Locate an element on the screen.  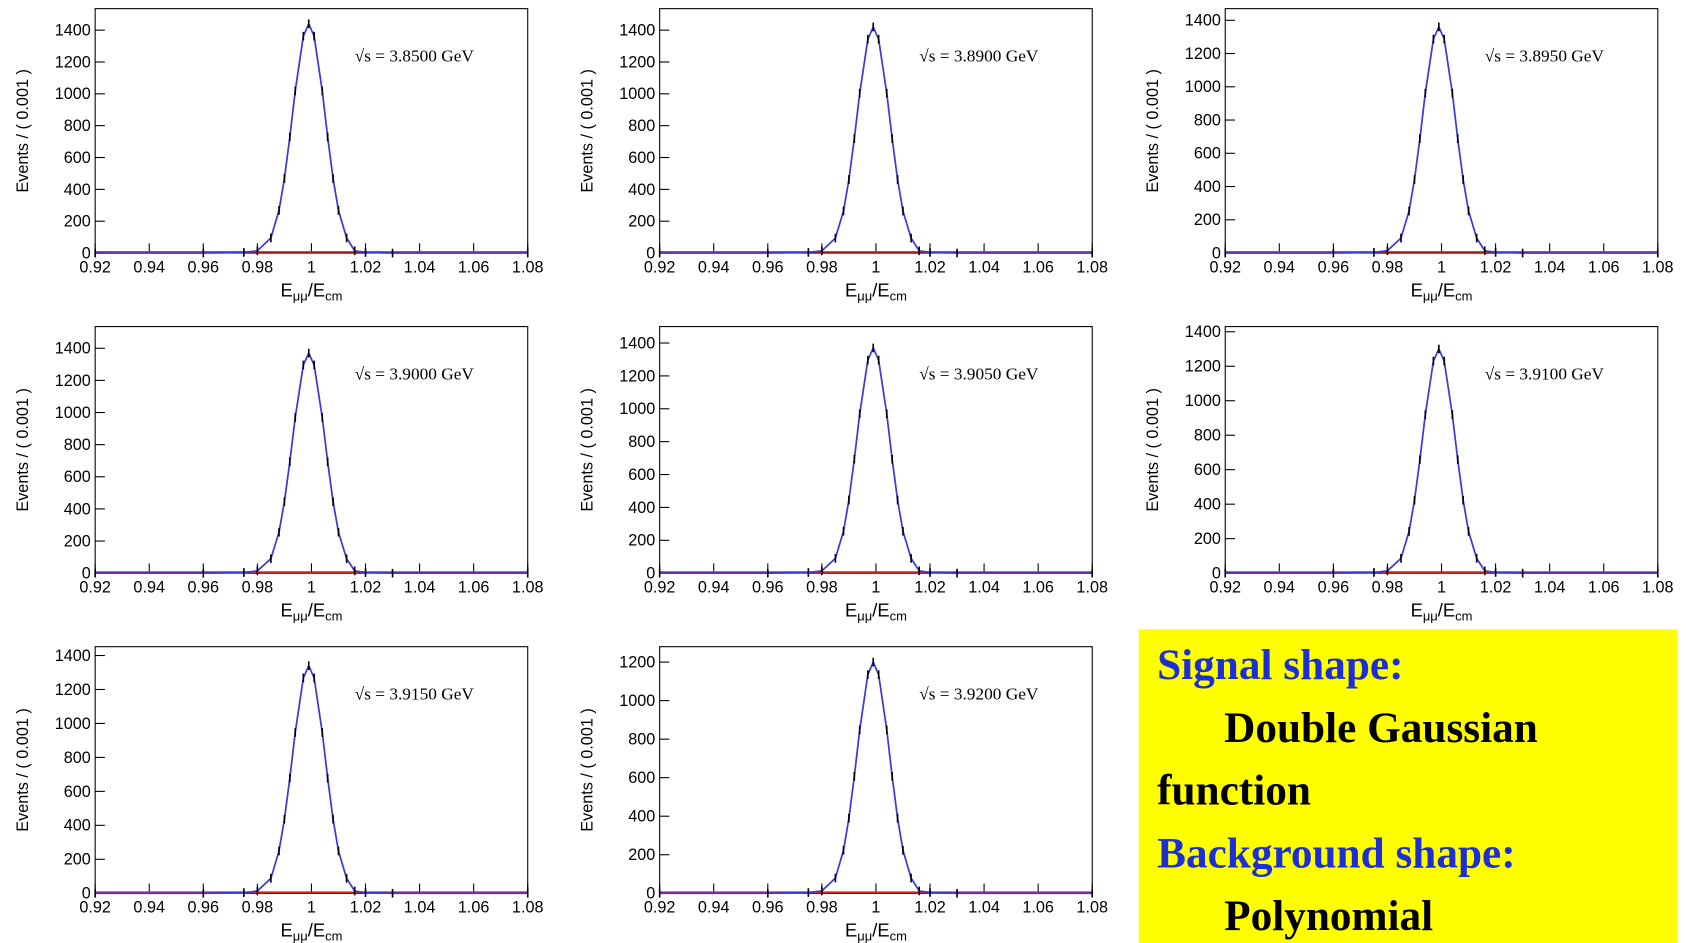
summary-box is located at coordinates (1408, 786).